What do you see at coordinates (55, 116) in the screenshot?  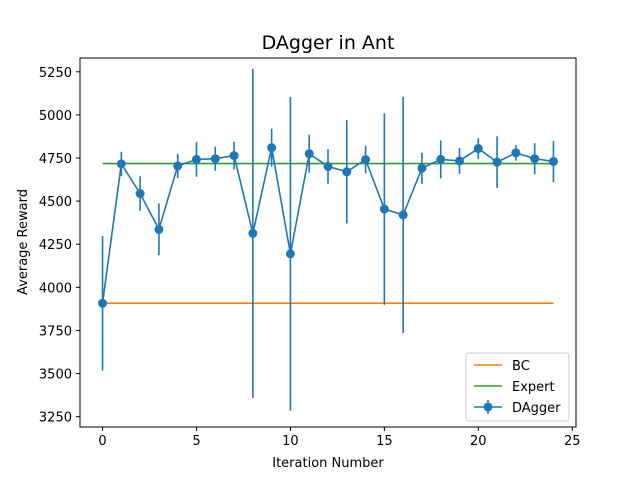 I see `y-tick-label: 5000` at bounding box center [55, 116].